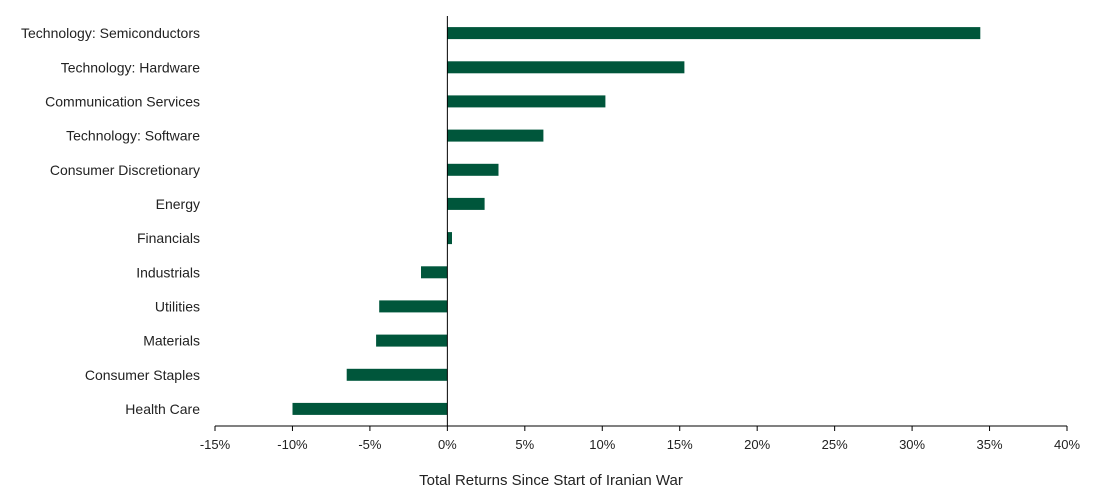 Image resolution: width=1096 pixels, height=498 pixels. What do you see at coordinates (171, 341) in the screenshot?
I see `category-label: Materials` at bounding box center [171, 341].